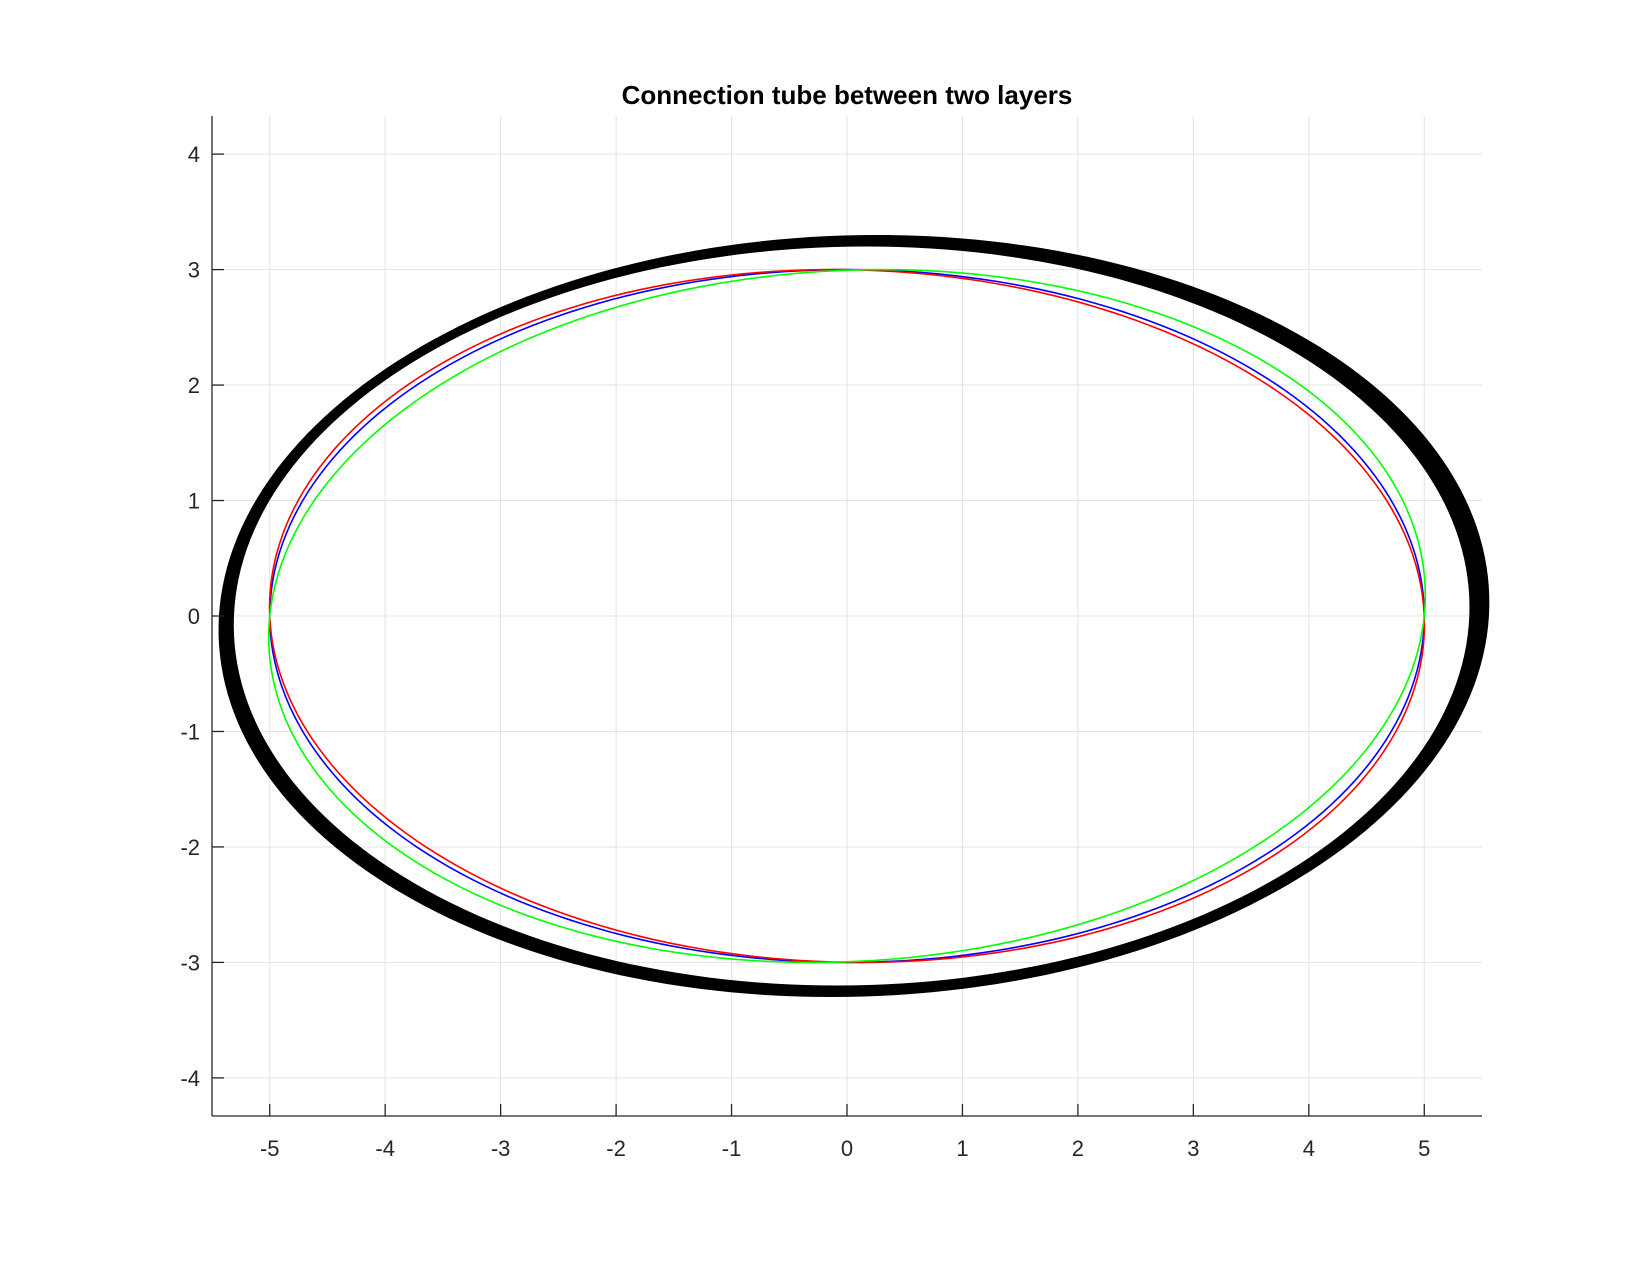 The width and height of the screenshot is (1626, 1268). Describe the element at coordinates (1193, 1148) in the screenshot. I see `x-tick-label: 3` at that location.